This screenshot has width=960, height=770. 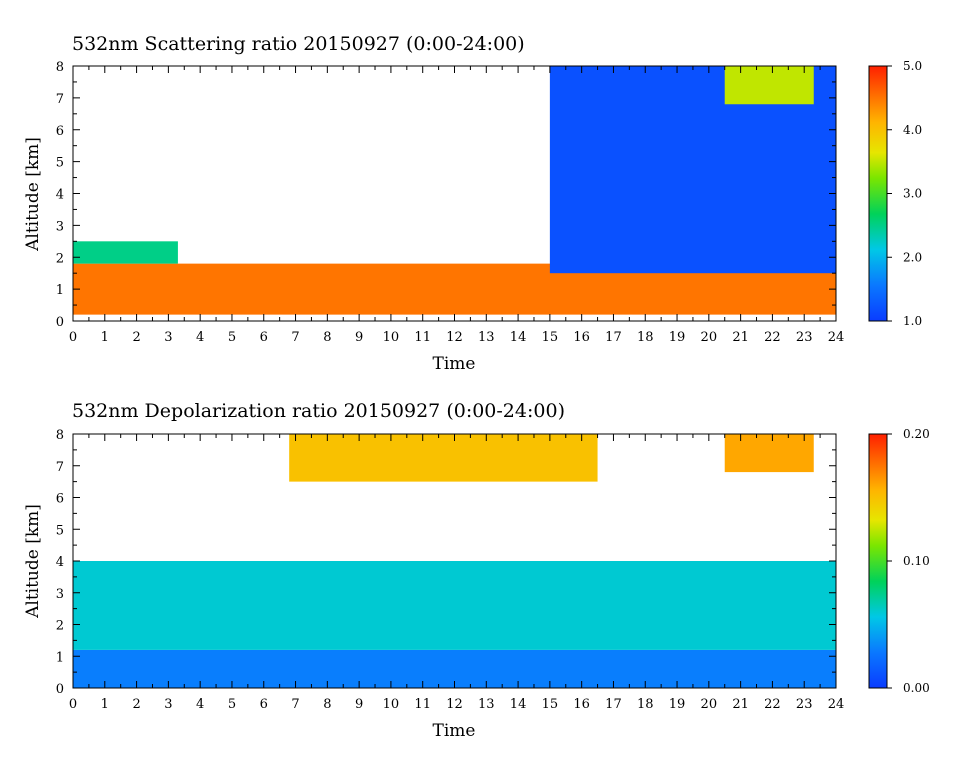 What do you see at coordinates (912, 257) in the screenshot?
I see `colorbar-tick-label: 2.0` at bounding box center [912, 257].